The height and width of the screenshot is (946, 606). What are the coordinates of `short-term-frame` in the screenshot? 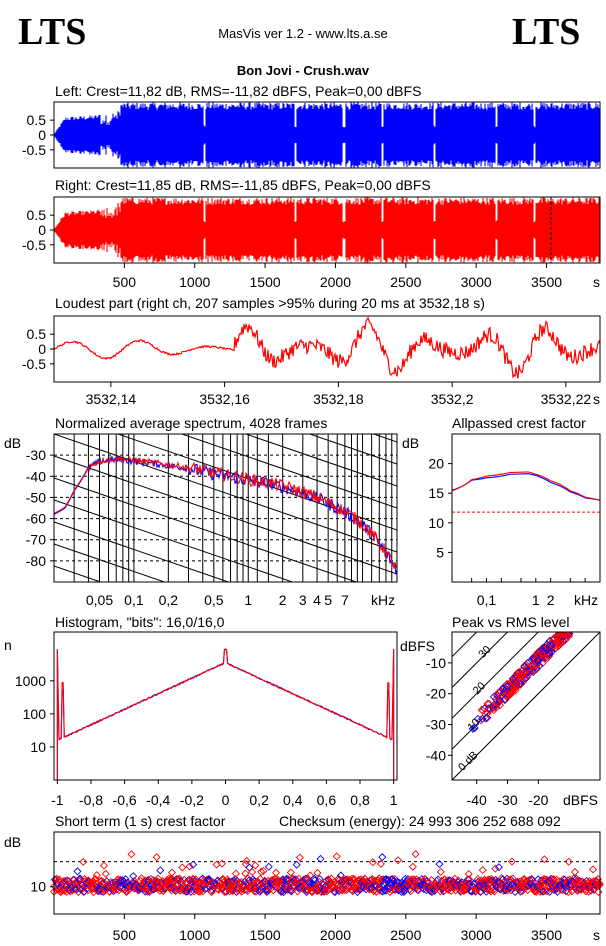 It's located at (327, 873).